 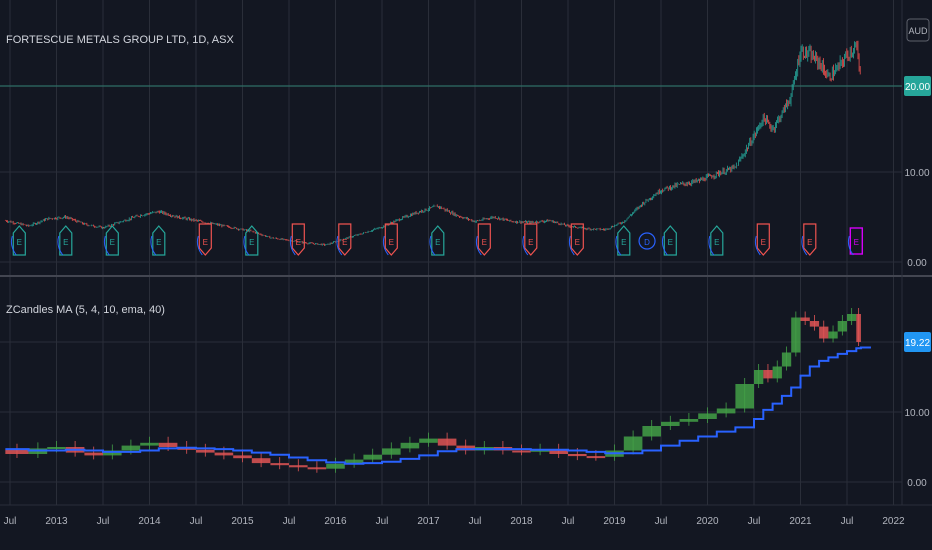 I want to click on bottom-panel-title: ZCandles MA (5, 4, 10, ema, 40), so click(x=85, y=310).